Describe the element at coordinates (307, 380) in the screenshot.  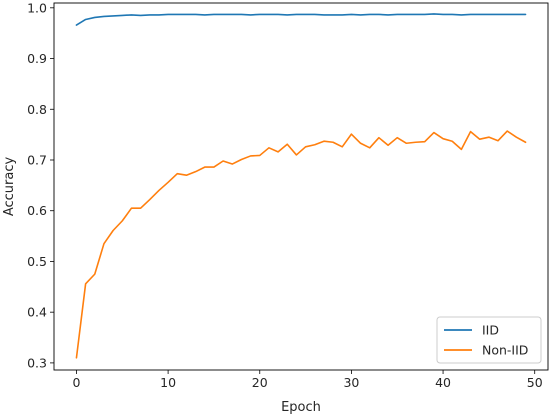
I see `x-axis-ticks: 0 10 20 30 40 50` at that location.